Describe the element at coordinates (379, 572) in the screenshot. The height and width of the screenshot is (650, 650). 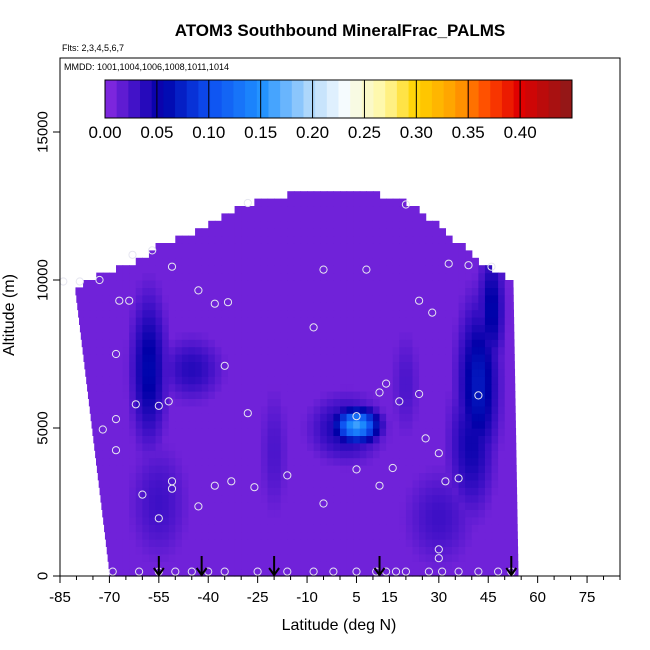
I see `profile-arrow-head` at that location.